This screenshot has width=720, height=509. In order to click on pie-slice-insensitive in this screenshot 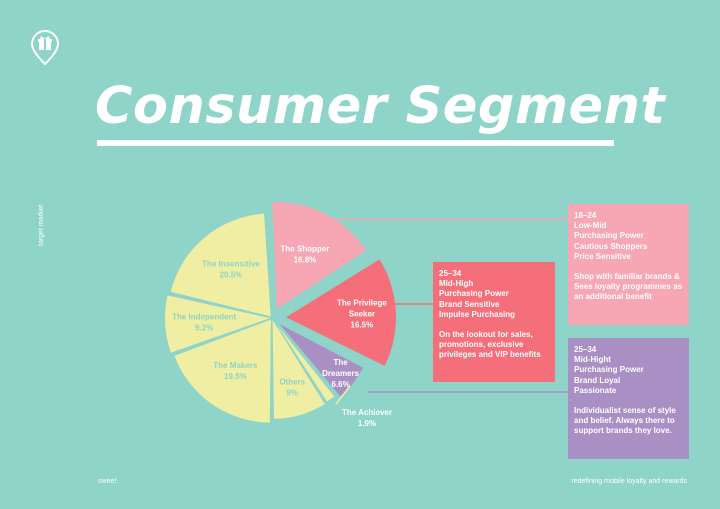, I will do `click(220, 265)`.